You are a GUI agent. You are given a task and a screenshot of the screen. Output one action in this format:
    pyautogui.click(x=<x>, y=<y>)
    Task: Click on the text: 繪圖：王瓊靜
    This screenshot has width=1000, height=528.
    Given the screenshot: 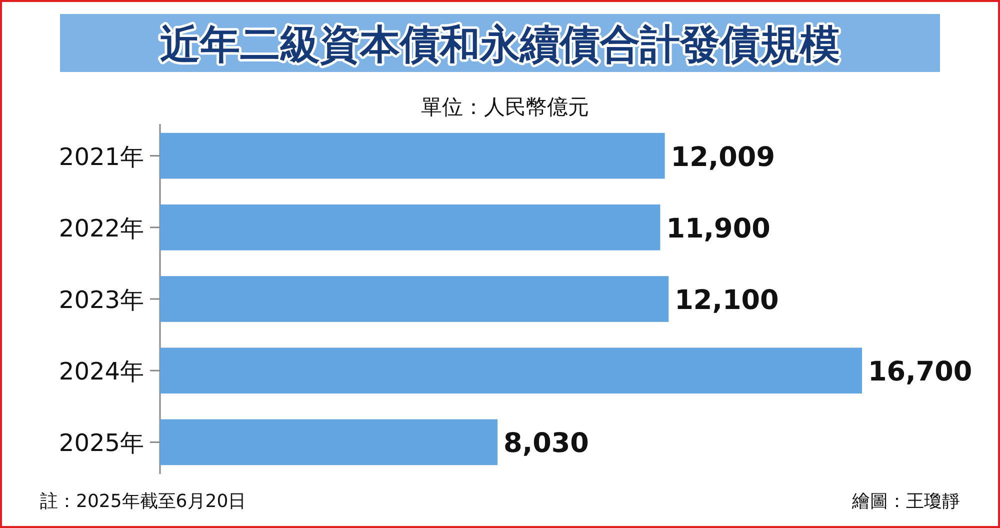 What is the action you would take?
    pyautogui.click(x=905, y=501)
    